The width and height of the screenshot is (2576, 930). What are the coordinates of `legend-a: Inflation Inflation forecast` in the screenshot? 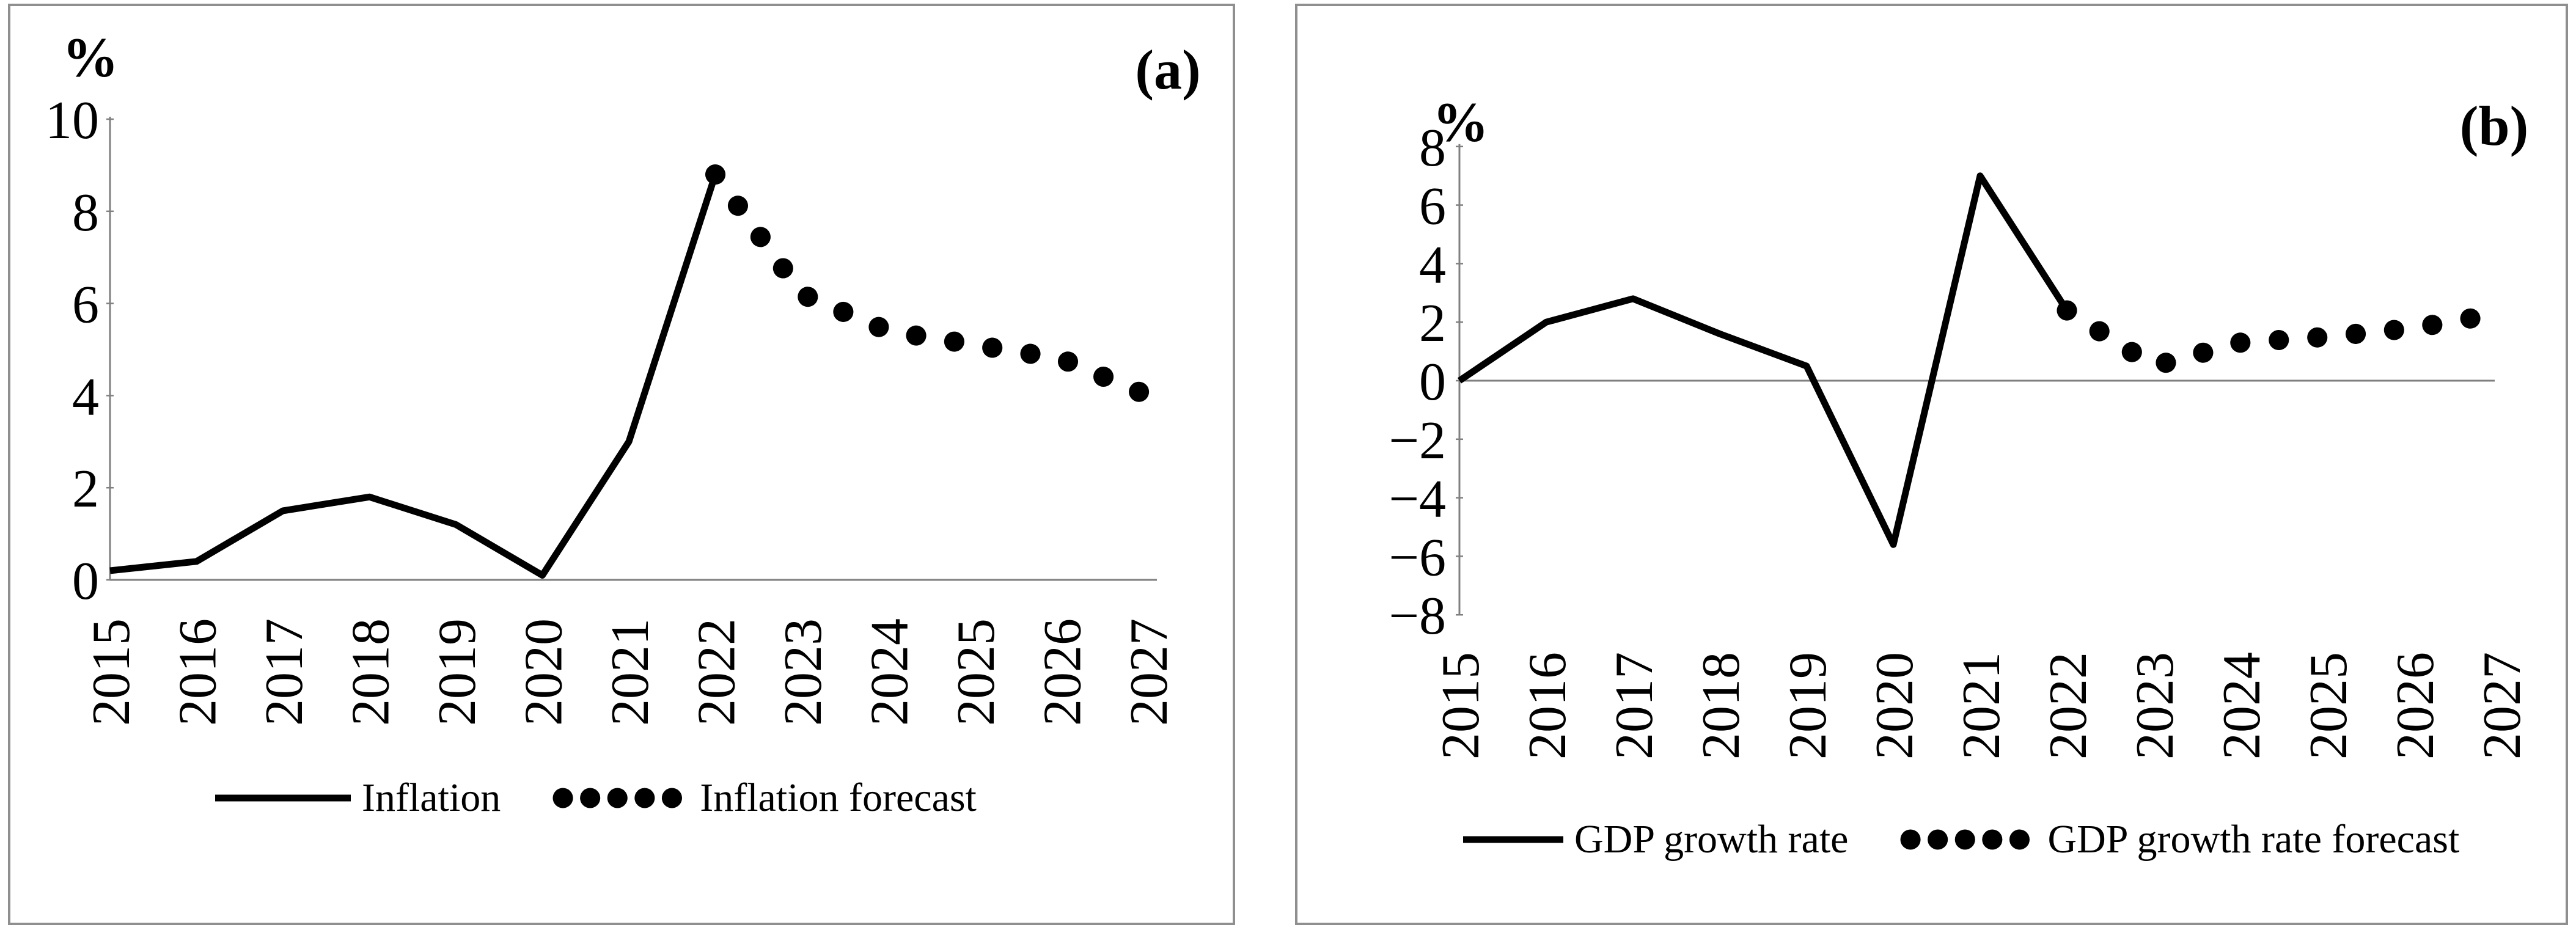 It's located at (595, 798).